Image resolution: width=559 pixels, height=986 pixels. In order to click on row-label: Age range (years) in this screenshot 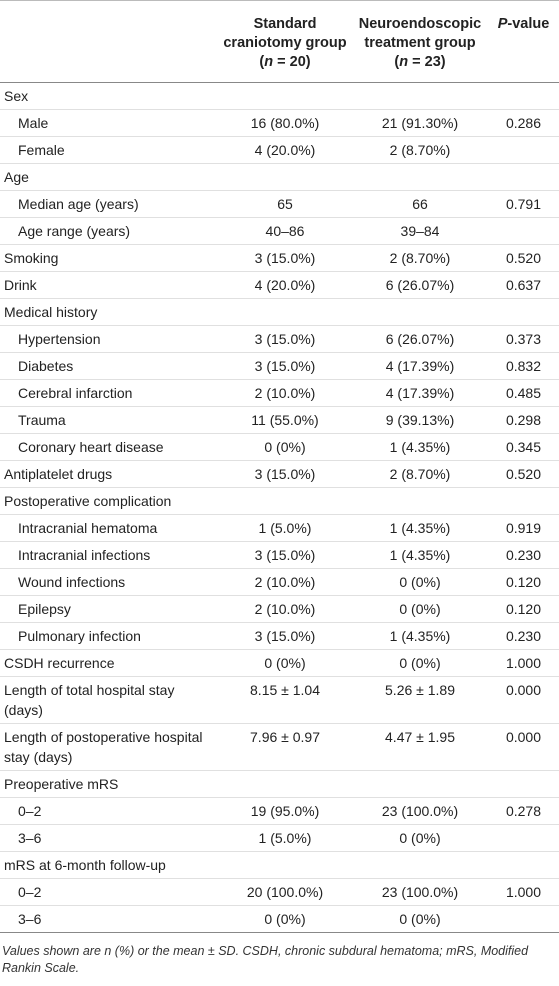, I will do `click(109, 231)`.